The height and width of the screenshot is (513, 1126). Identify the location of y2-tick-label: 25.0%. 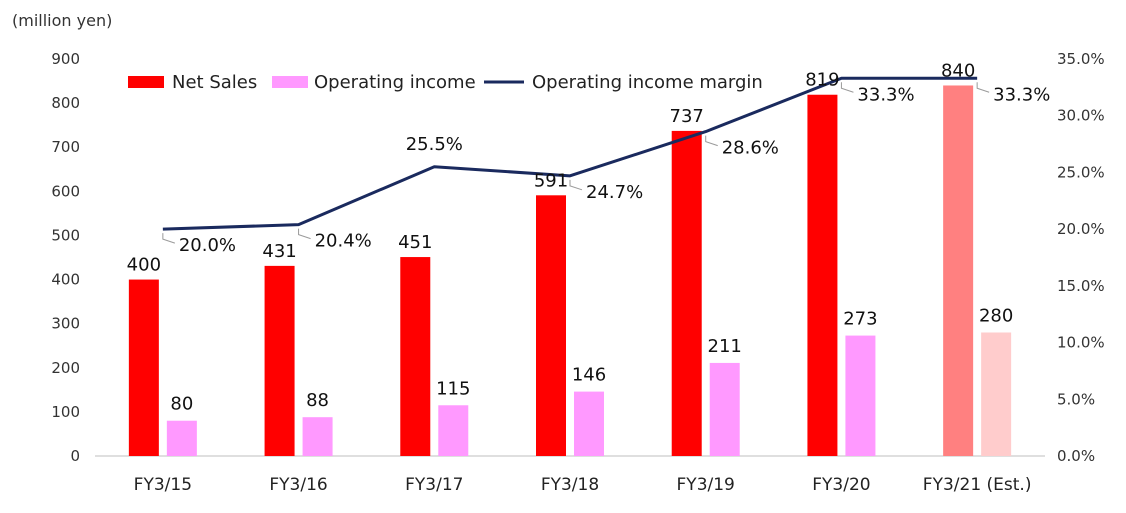
(1081, 172).